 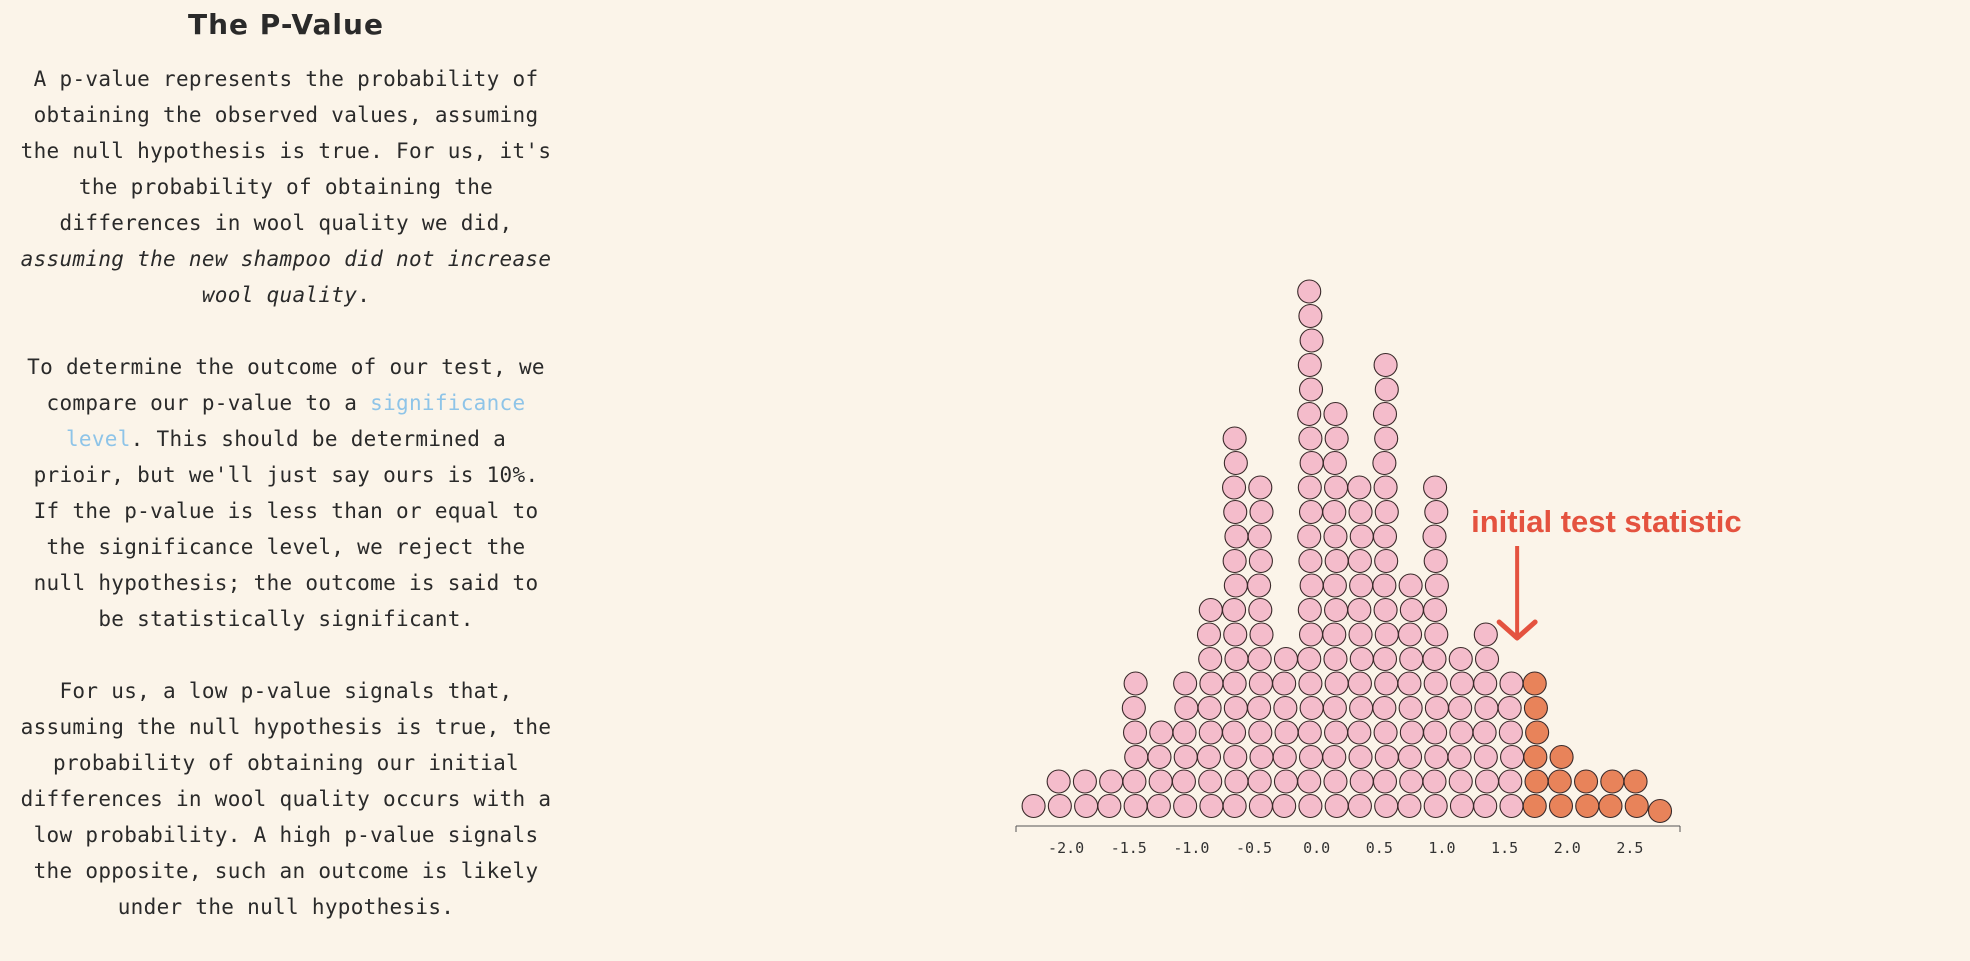 I want to click on page-title: The P-Value, so click(x=286, y=24).